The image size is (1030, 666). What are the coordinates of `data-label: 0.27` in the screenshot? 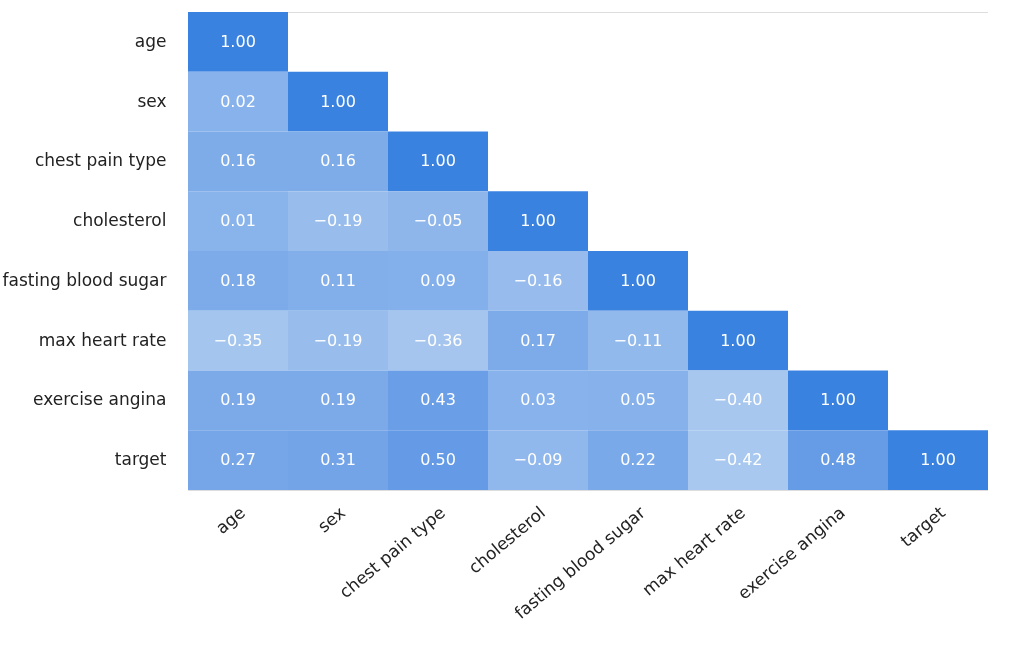 It's located at (238, 460).